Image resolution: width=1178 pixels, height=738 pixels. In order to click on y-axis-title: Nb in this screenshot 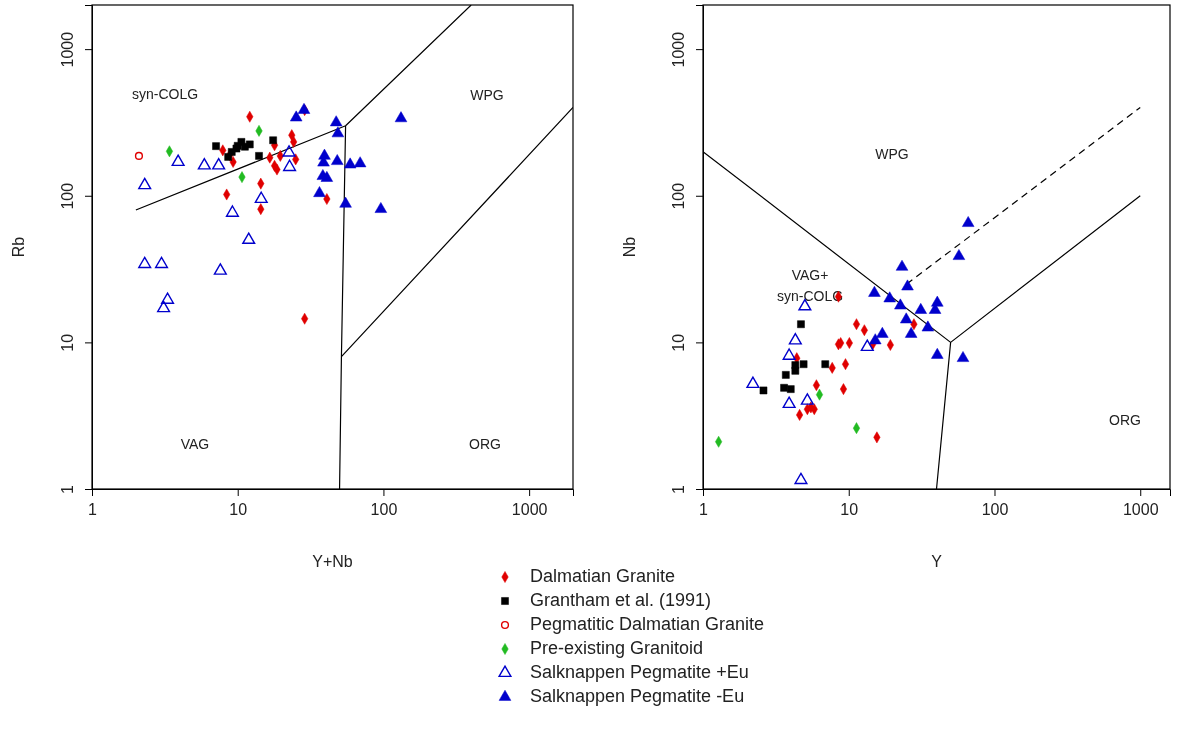, I will do `click(629, 247)`.